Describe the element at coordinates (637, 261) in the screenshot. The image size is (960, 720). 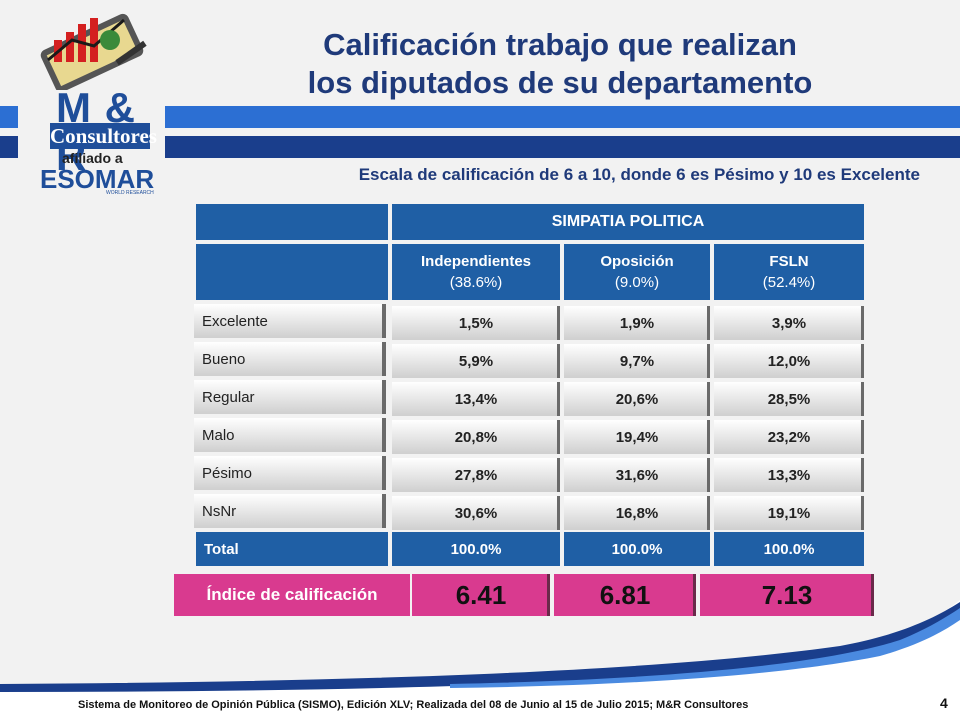
I see `column-name: Oposición` at that location.